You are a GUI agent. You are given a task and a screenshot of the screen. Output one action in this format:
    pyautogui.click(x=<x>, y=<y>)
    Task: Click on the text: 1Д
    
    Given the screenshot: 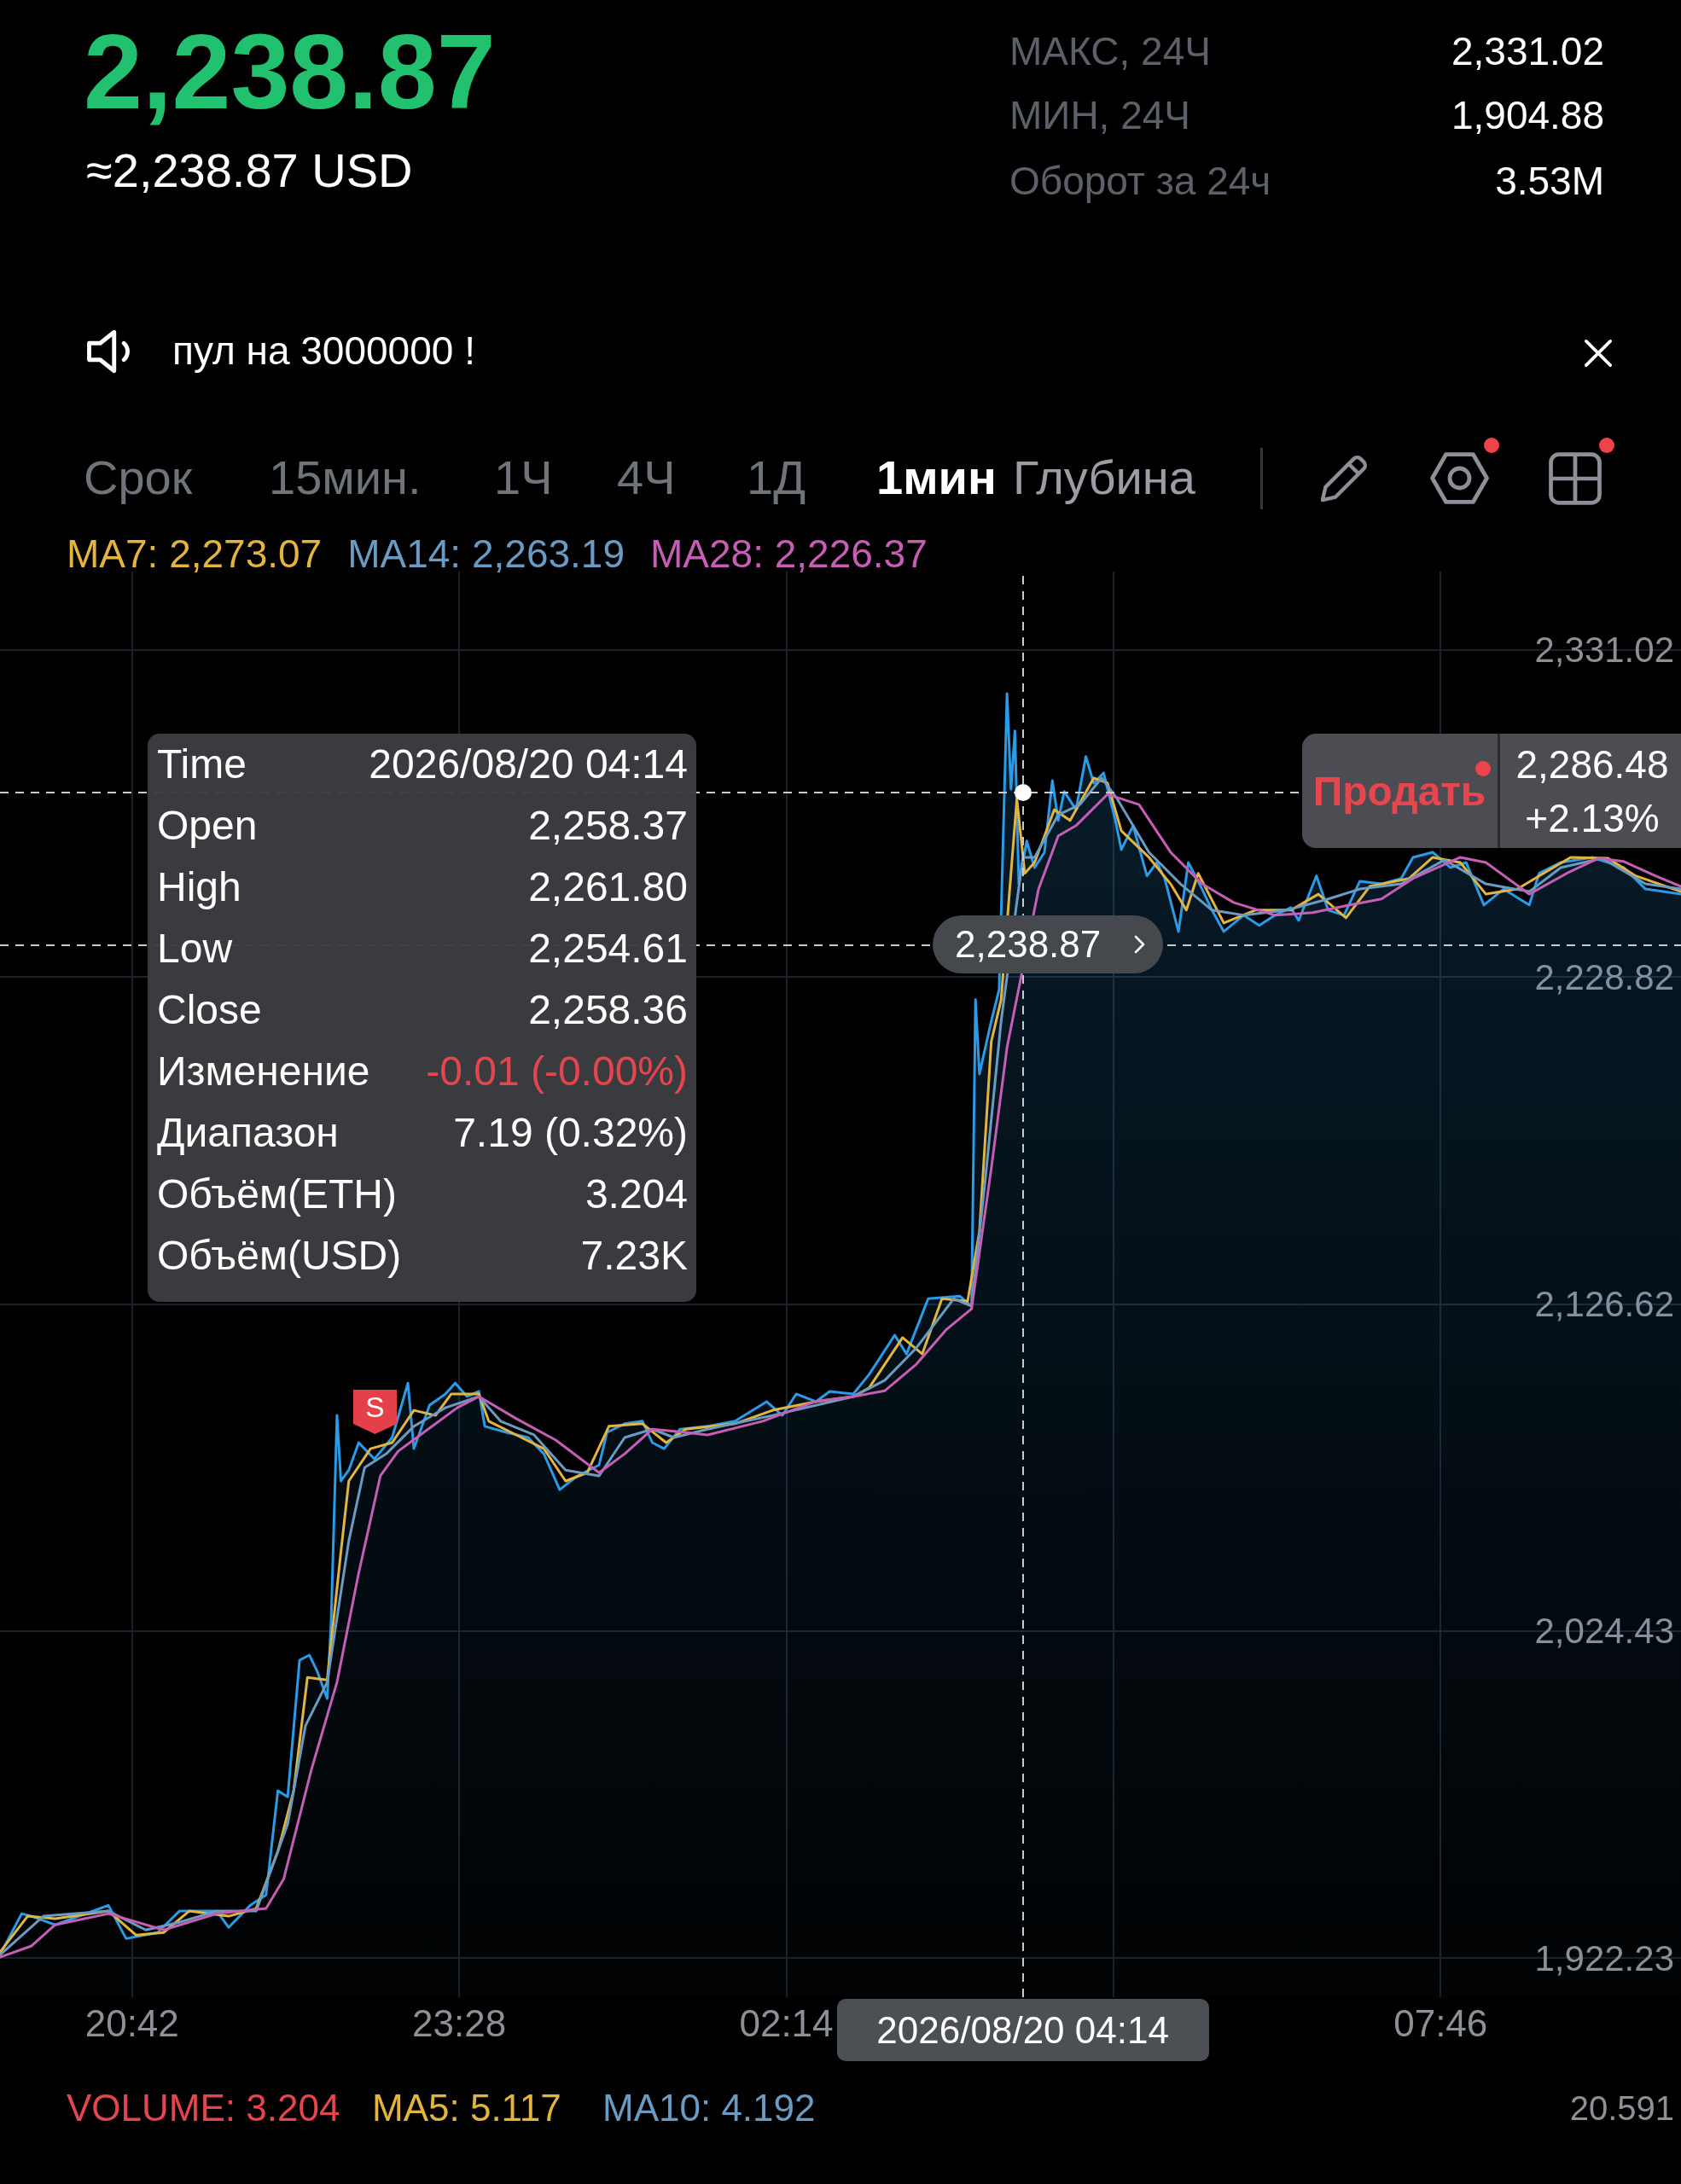 What is the action you would take?
    pyautogui.click(x=777, y=478)
    